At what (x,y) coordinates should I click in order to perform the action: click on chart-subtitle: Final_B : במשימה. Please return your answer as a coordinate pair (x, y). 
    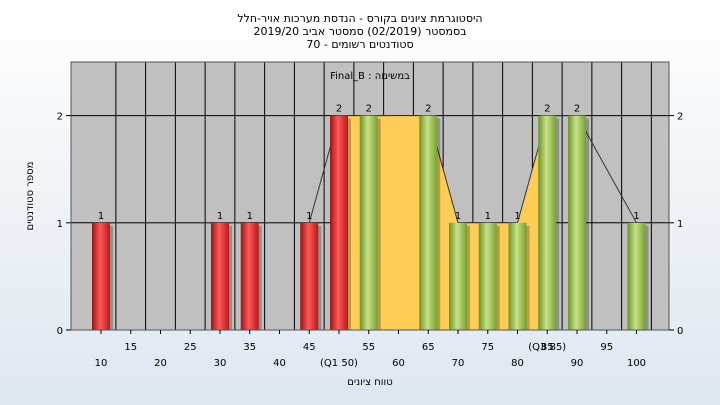
    Looking at the image, I should click on (370, 76).